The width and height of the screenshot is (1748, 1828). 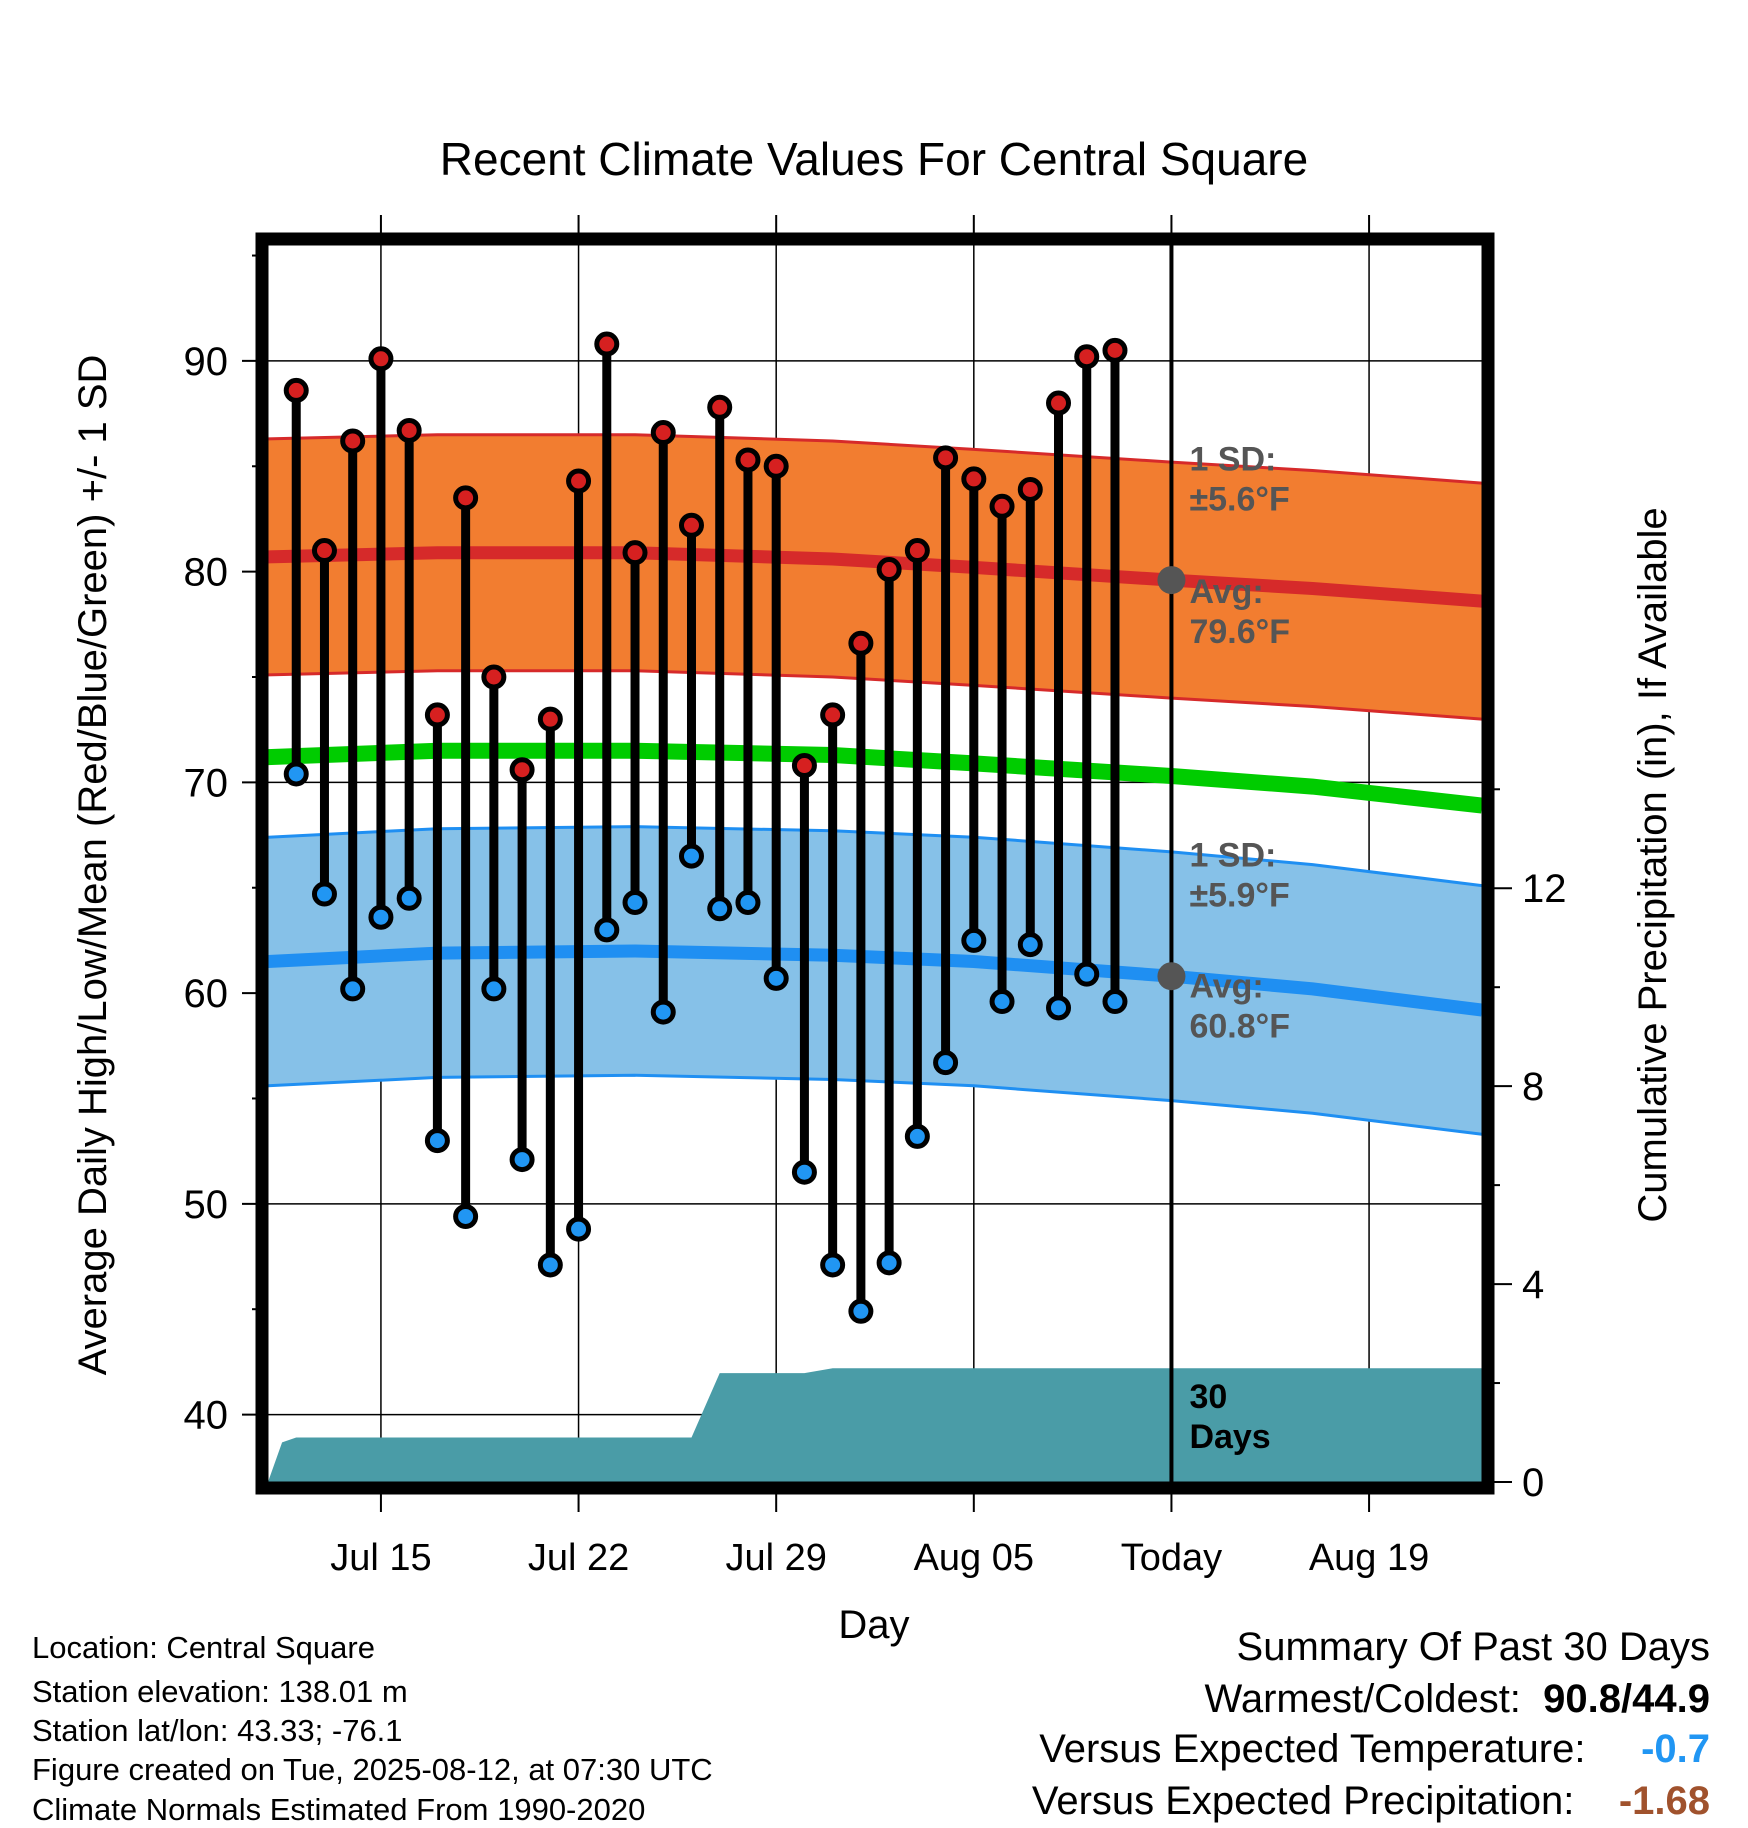 What do you see at coordinates (1232, 459) in the screenshot?
I see `high-sd-annotation: 1 SD:` at bounding box center [1232, 459].